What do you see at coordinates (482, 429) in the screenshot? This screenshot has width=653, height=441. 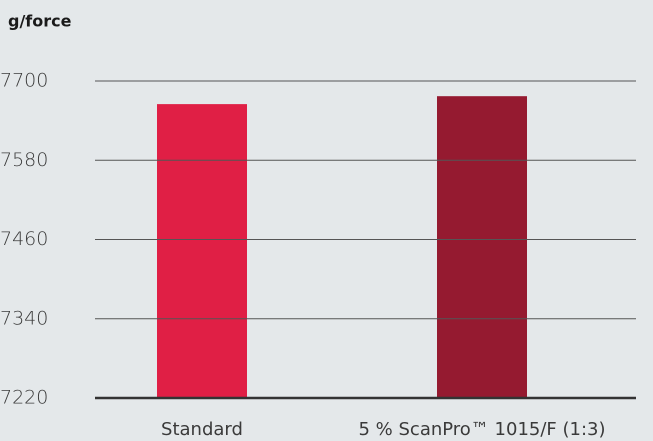 I see `x-tick-label: 5 % ScanPro™ 1015/F (1:3)` at bounding box center [482, 429].